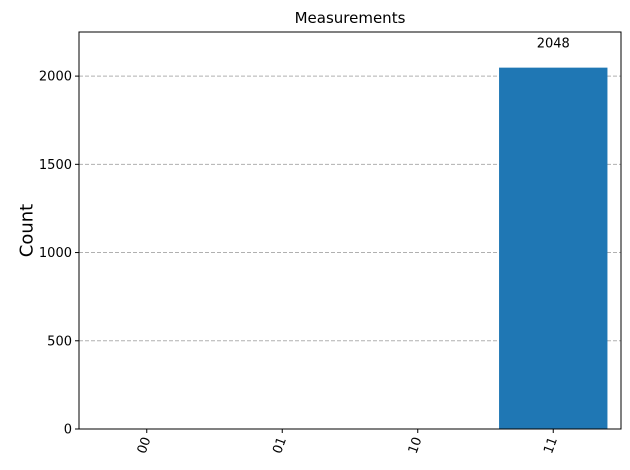 The image size is (630, 470). Describe the element at coordinates (59, 341) in the screenshot. I see `y-tick-label: 500` at that location.